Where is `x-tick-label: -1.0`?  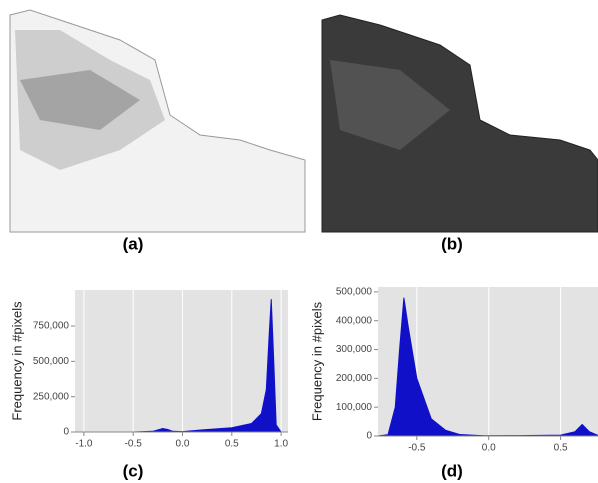
x-tick-label: -1.0 is located at coordinates (84, 444).